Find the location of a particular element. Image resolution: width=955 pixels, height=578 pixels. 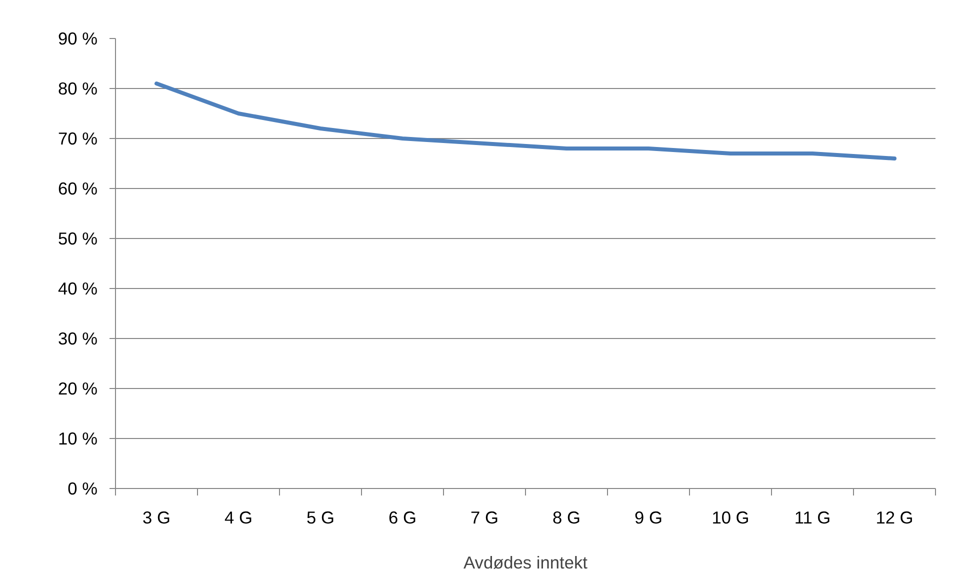

x-tick-label: 9 G is located at coordinates (648, 518).